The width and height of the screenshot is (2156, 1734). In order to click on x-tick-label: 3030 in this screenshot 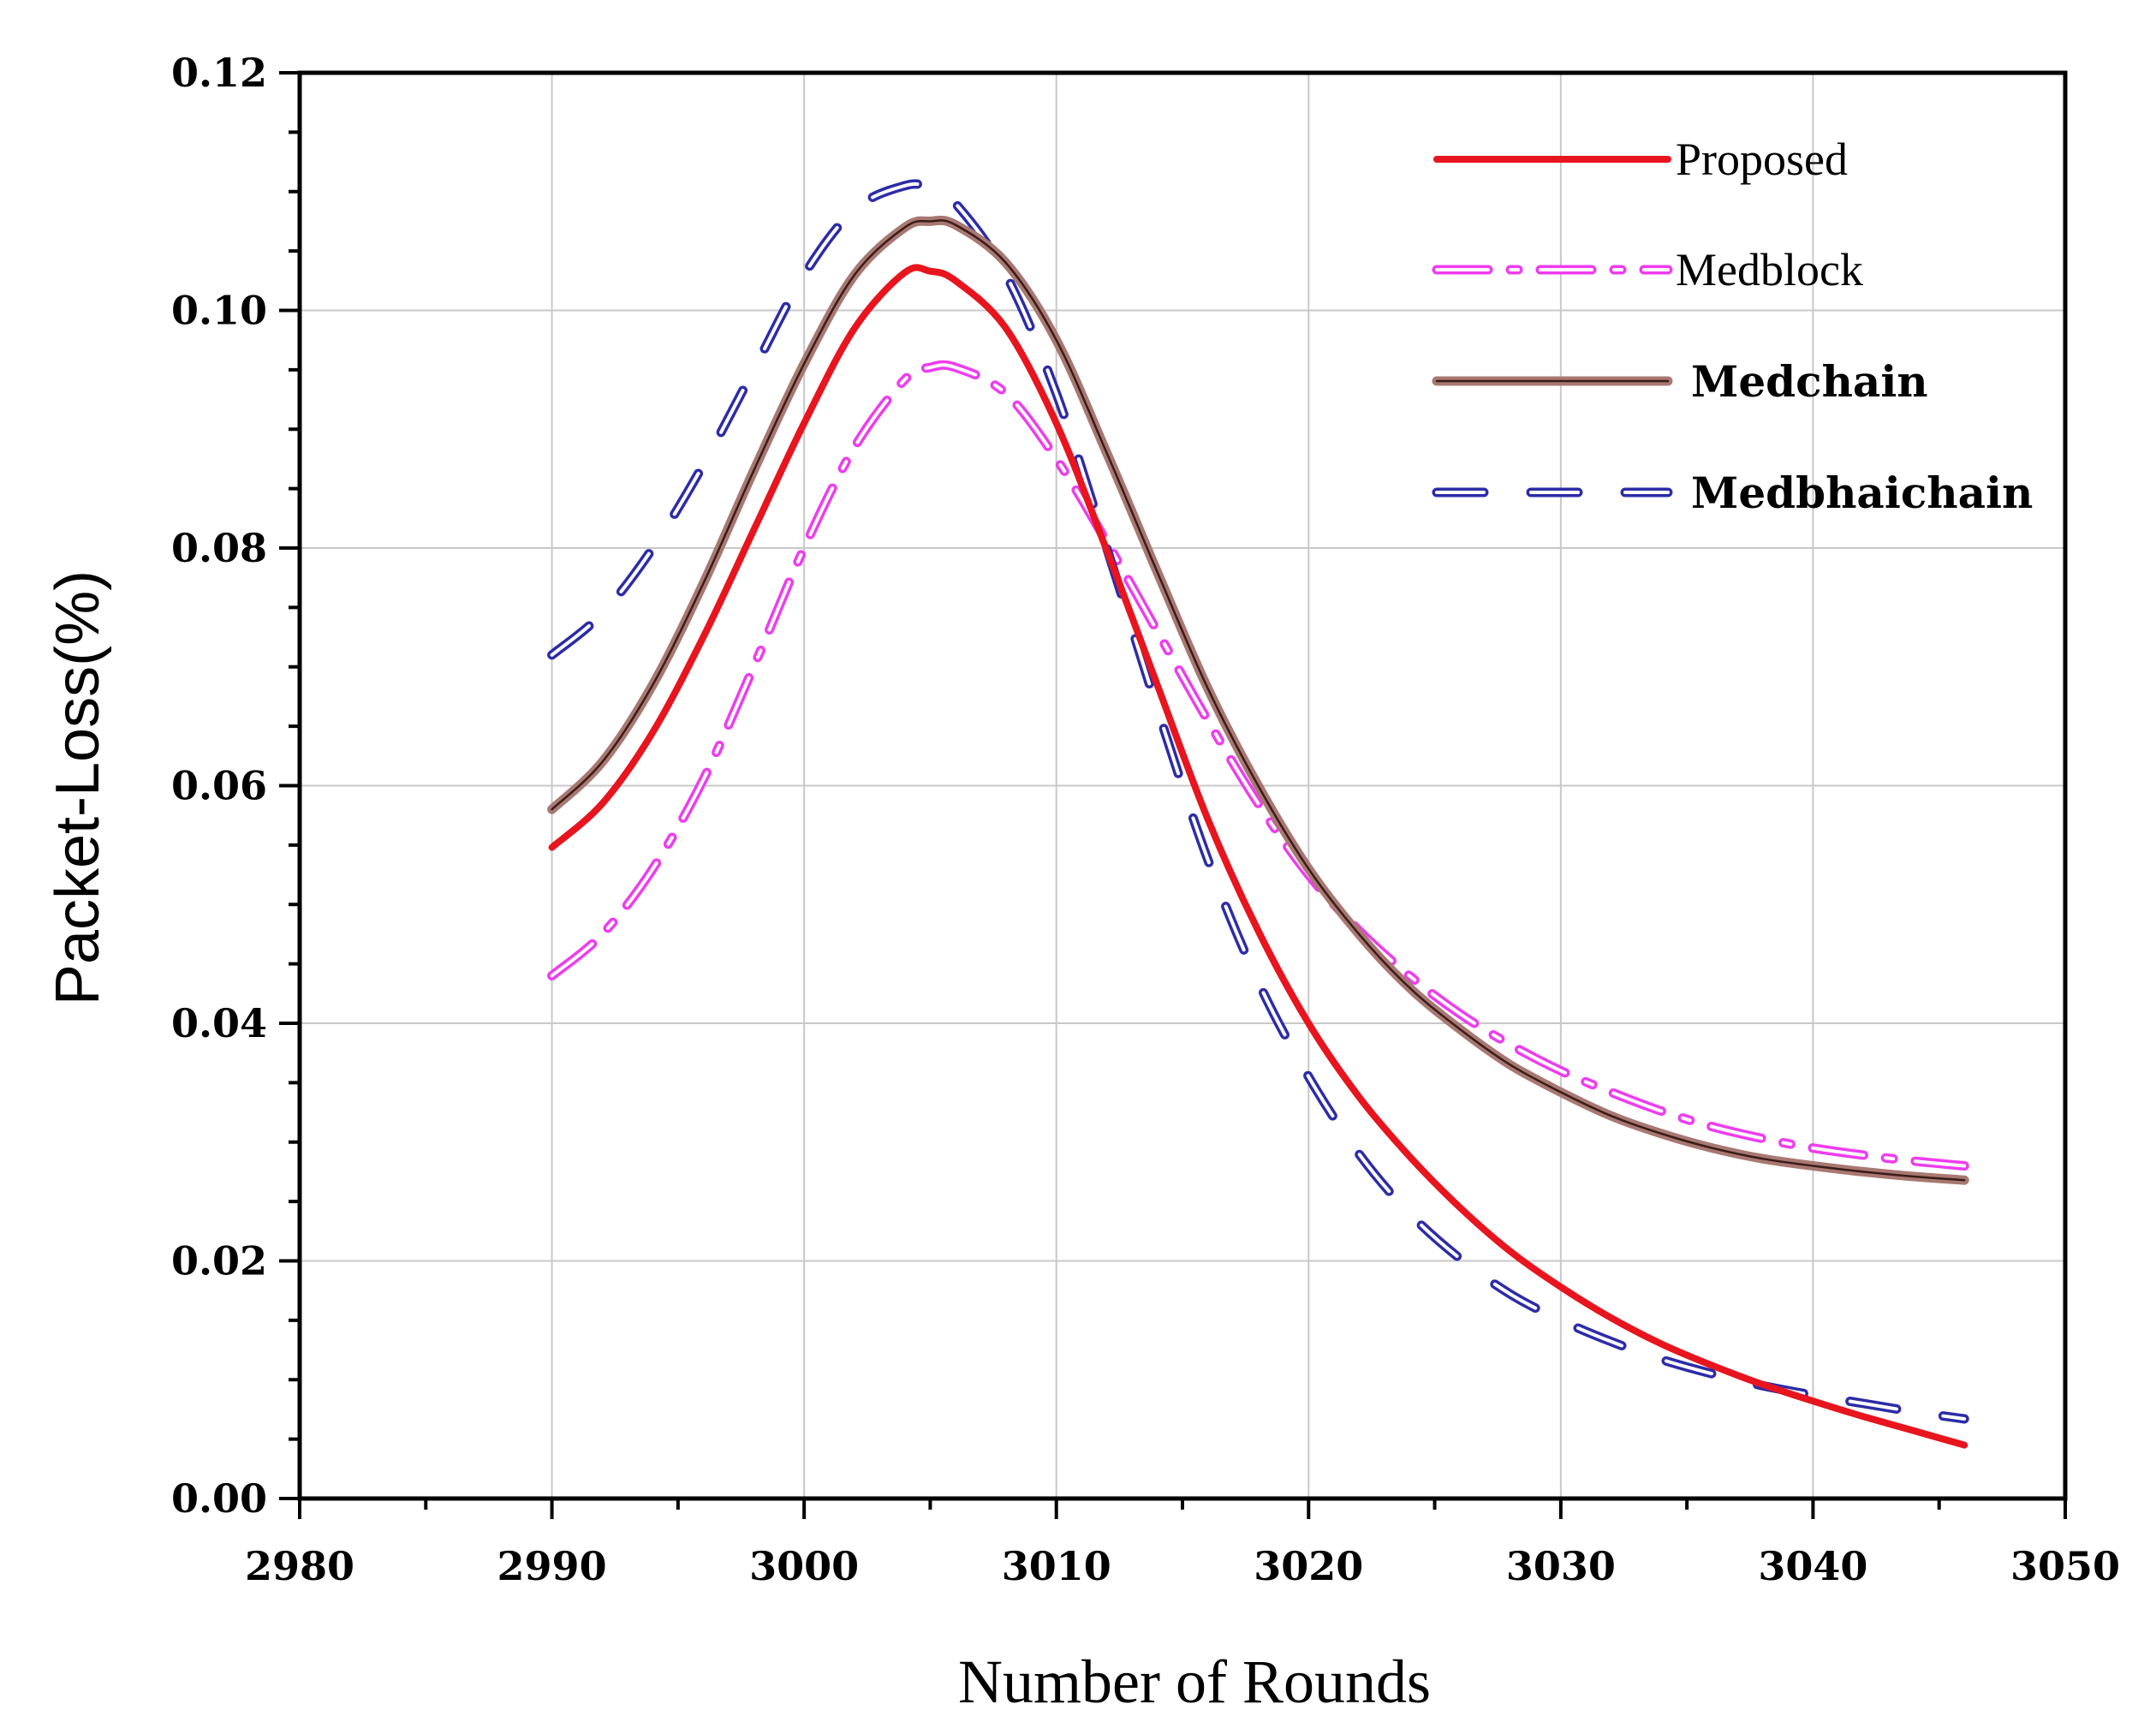, I will do `click(1561, 1566)`.